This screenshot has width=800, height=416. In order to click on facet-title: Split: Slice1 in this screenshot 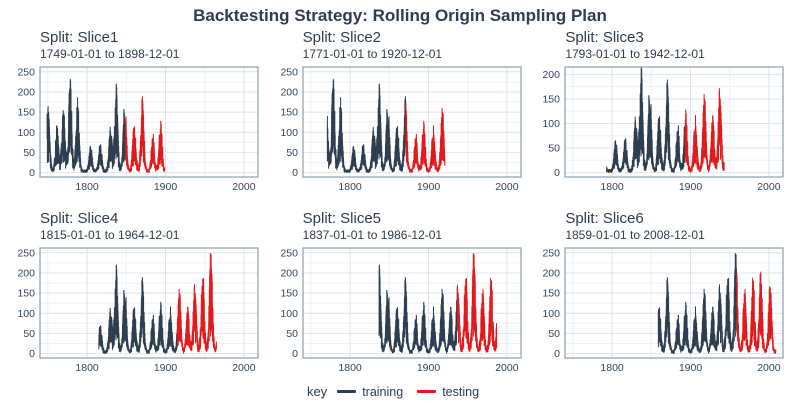, I will do `click(79, 37)`.